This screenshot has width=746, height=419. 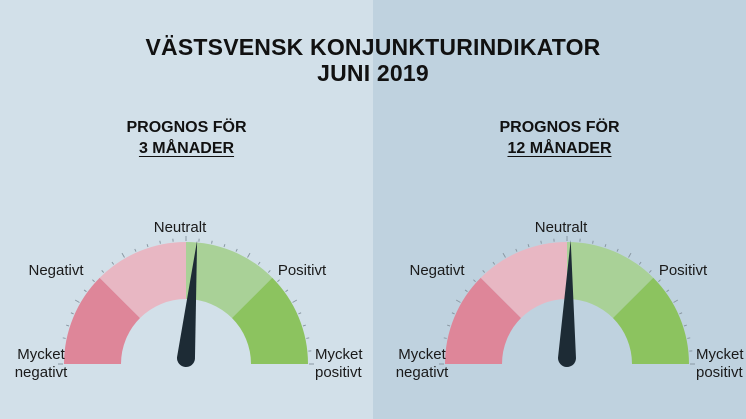 What do you see at coordinates (566, 304) in the screenshot?
I see `gauge-12m-needle` at bounding box center [566, 304].